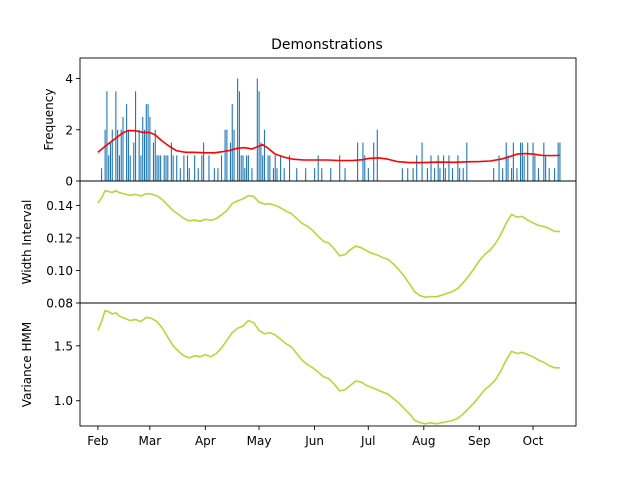 This screenshot has width=640, height=480. What do you see at coordinates (49, 120) in the screenshot?
I see `frequency-y-axis-label: Frequency` at bounding box center [49, 120].